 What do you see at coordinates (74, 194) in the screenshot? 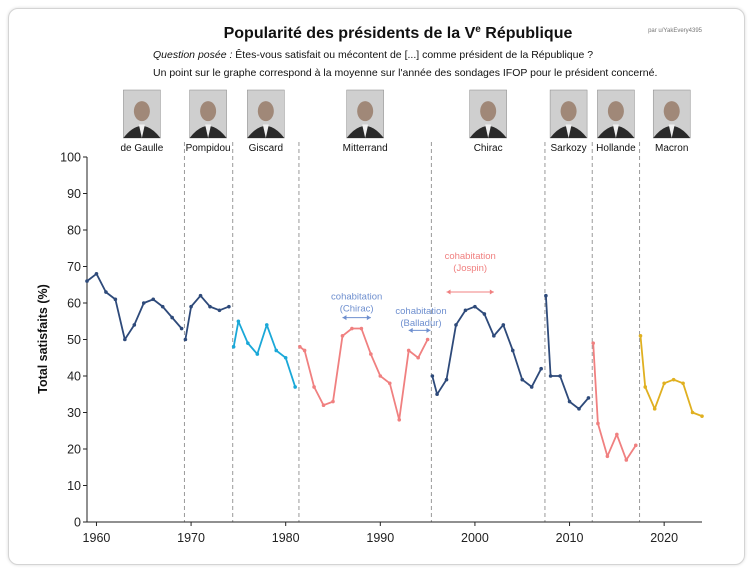
I see `y-tick-label: 90` at bounding box center [74, 194].